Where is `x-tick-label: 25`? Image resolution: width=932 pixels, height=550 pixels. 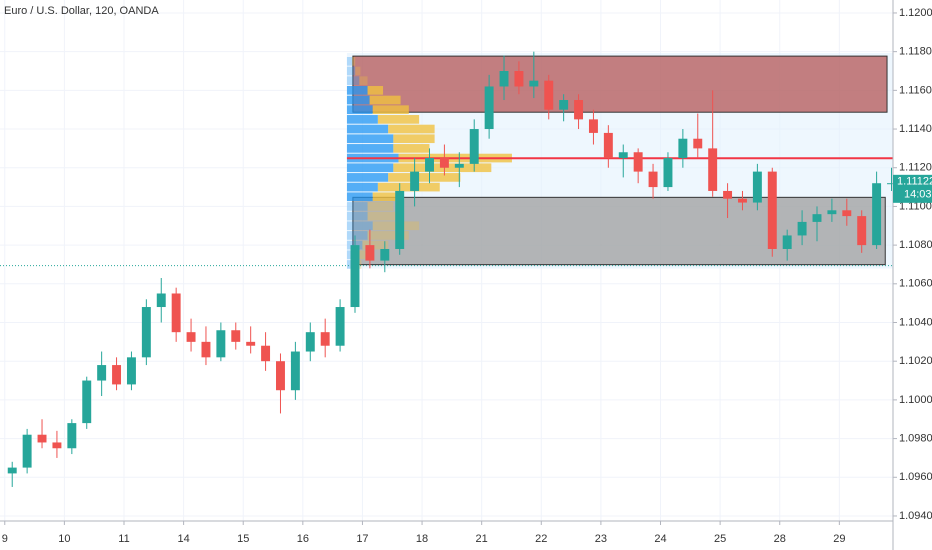 x-tick-label: 25 is located at coordinates (720, 539).